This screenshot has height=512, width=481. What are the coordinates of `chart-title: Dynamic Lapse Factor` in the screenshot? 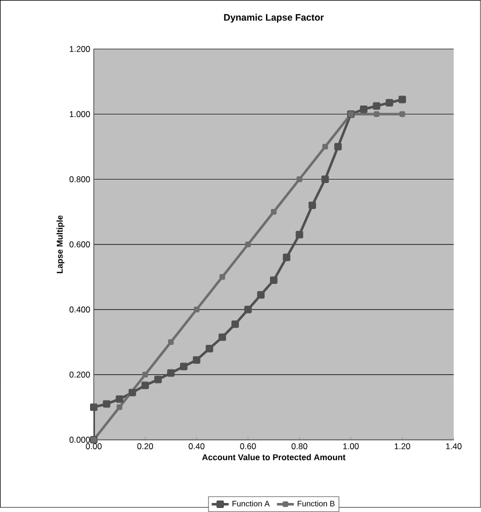 It's located at (274, 18).